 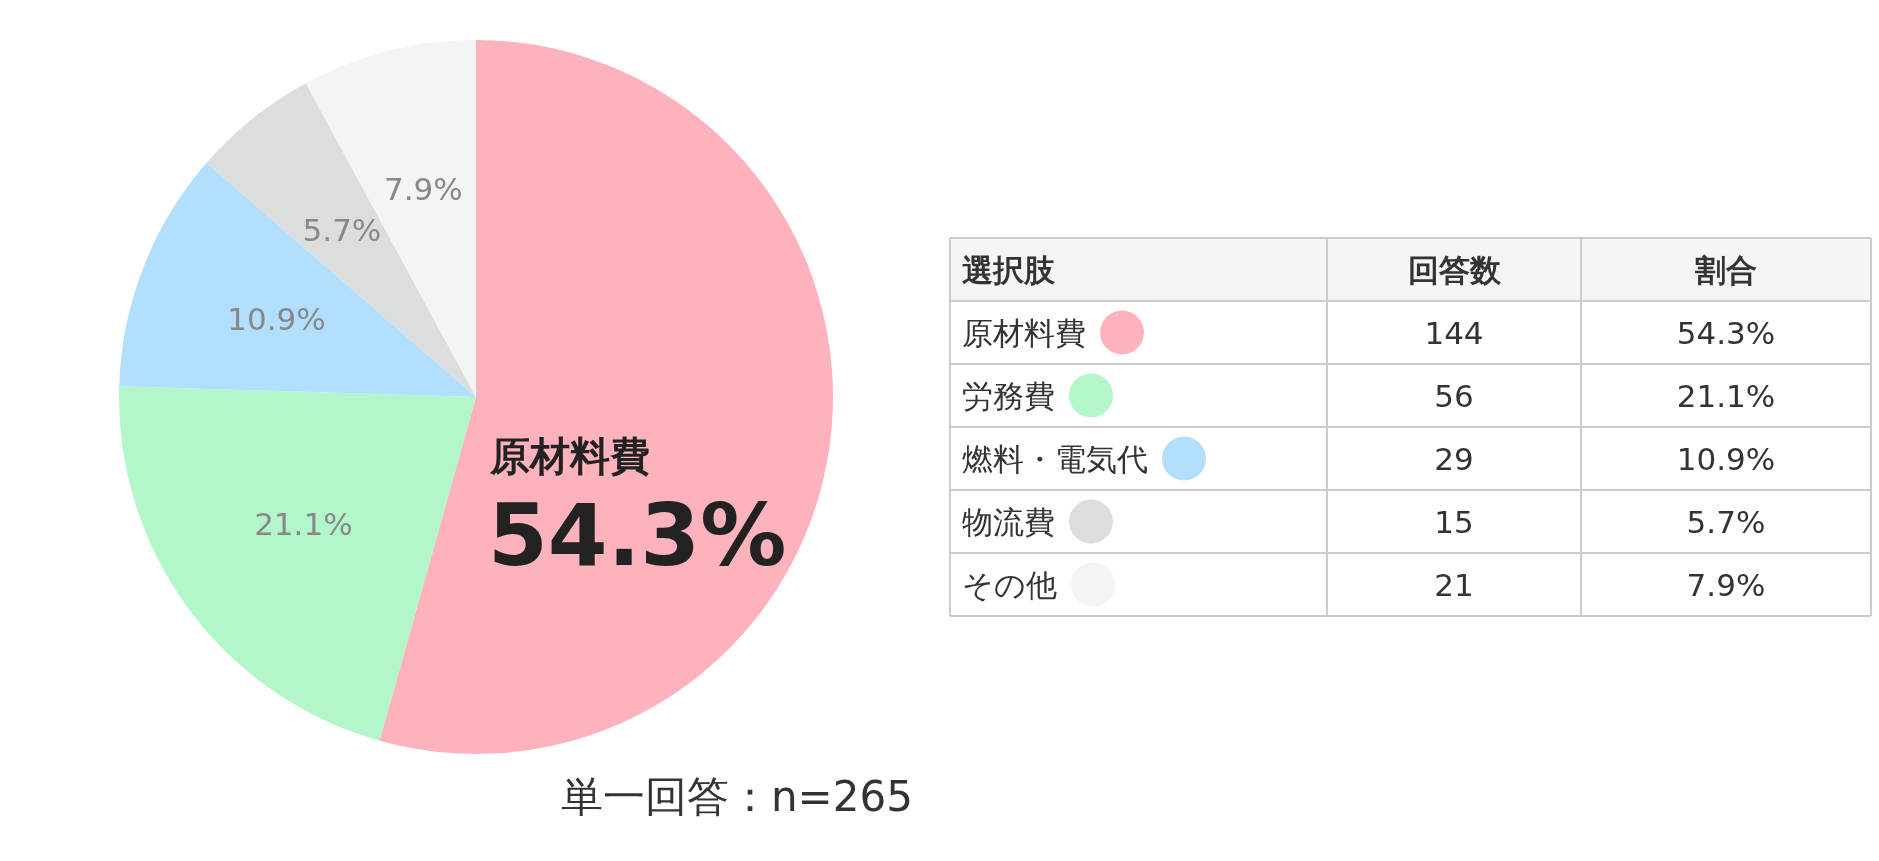 I want to click on text: 29, so click(x=1454, y=458).